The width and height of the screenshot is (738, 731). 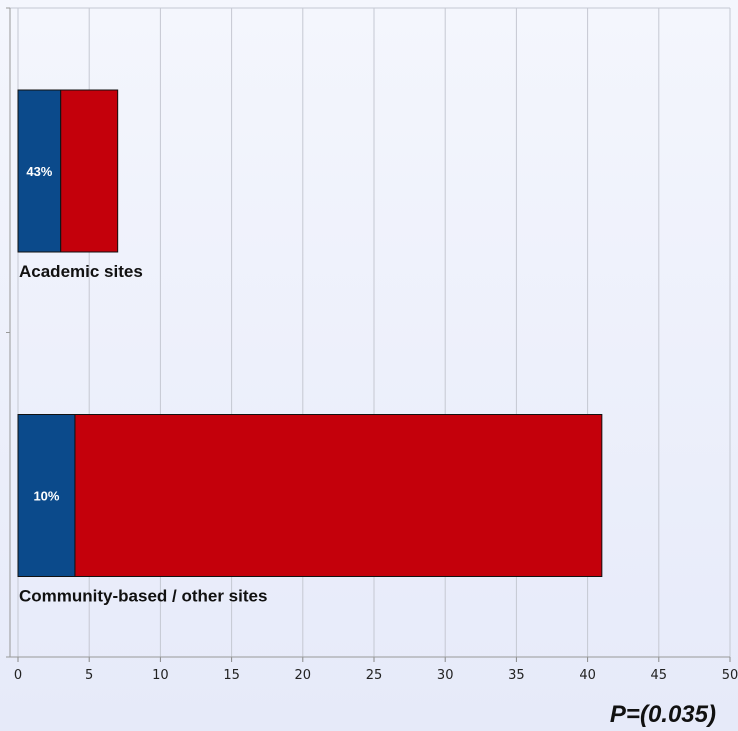 What do you see at coordinates (587, 675) in the screenshot?
I see `x-tick-label: 40` at bounding box center [587, 675].